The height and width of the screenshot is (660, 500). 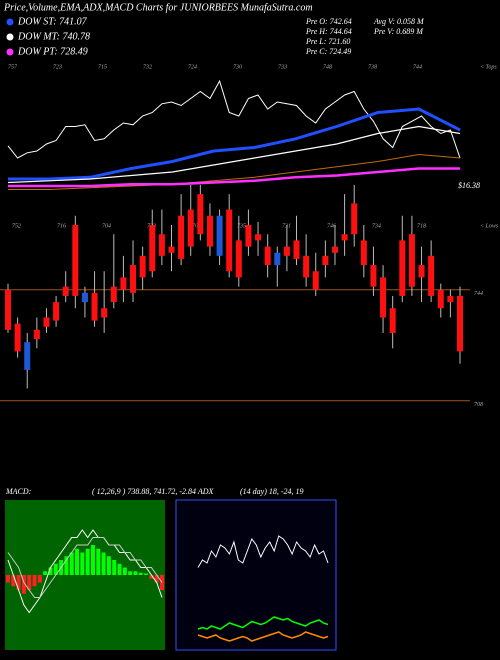 I want to click on y-tick-label: 708, so click(x=478, y=405).